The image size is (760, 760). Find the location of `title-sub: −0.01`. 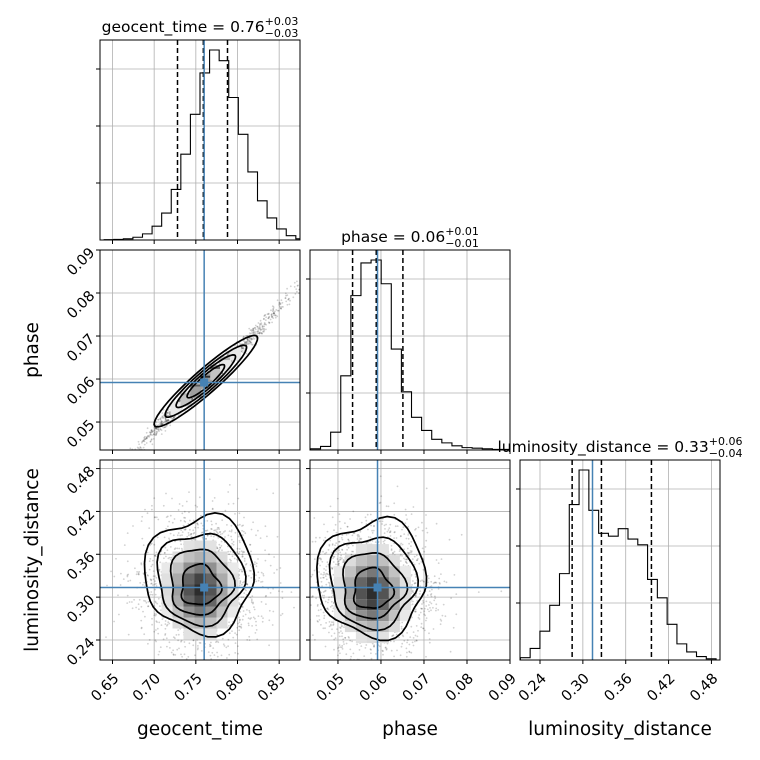

title-sub: −0.01 is located at coordinates (462, 243).